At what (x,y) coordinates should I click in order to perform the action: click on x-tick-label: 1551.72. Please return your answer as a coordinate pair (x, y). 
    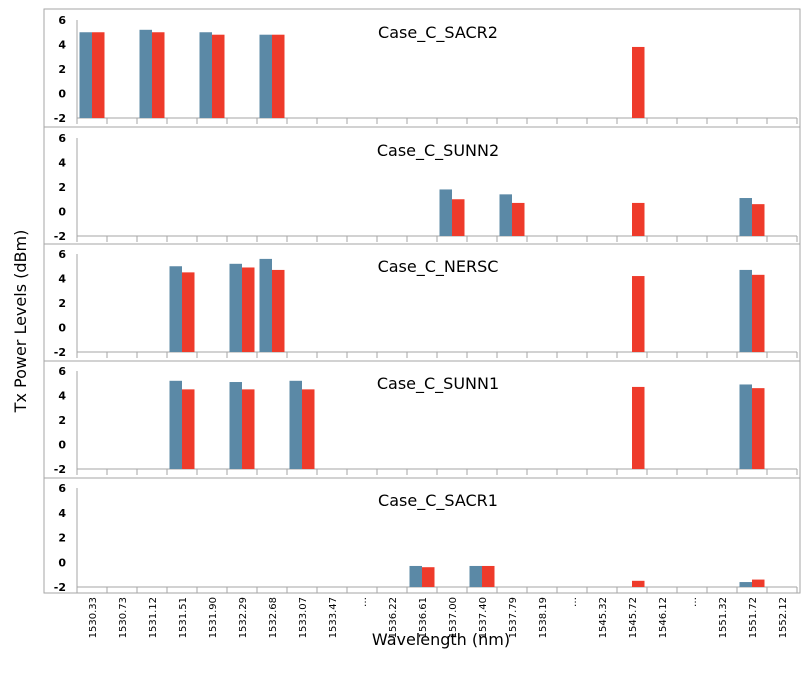
    Looking at the image, I should click on (753, 617).